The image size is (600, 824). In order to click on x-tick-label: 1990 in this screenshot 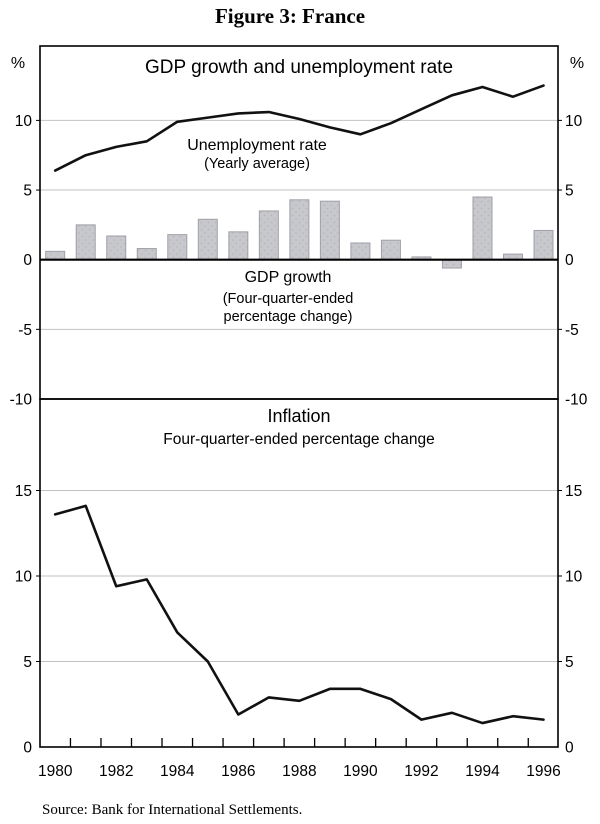, I will do `click(360, 771)`.